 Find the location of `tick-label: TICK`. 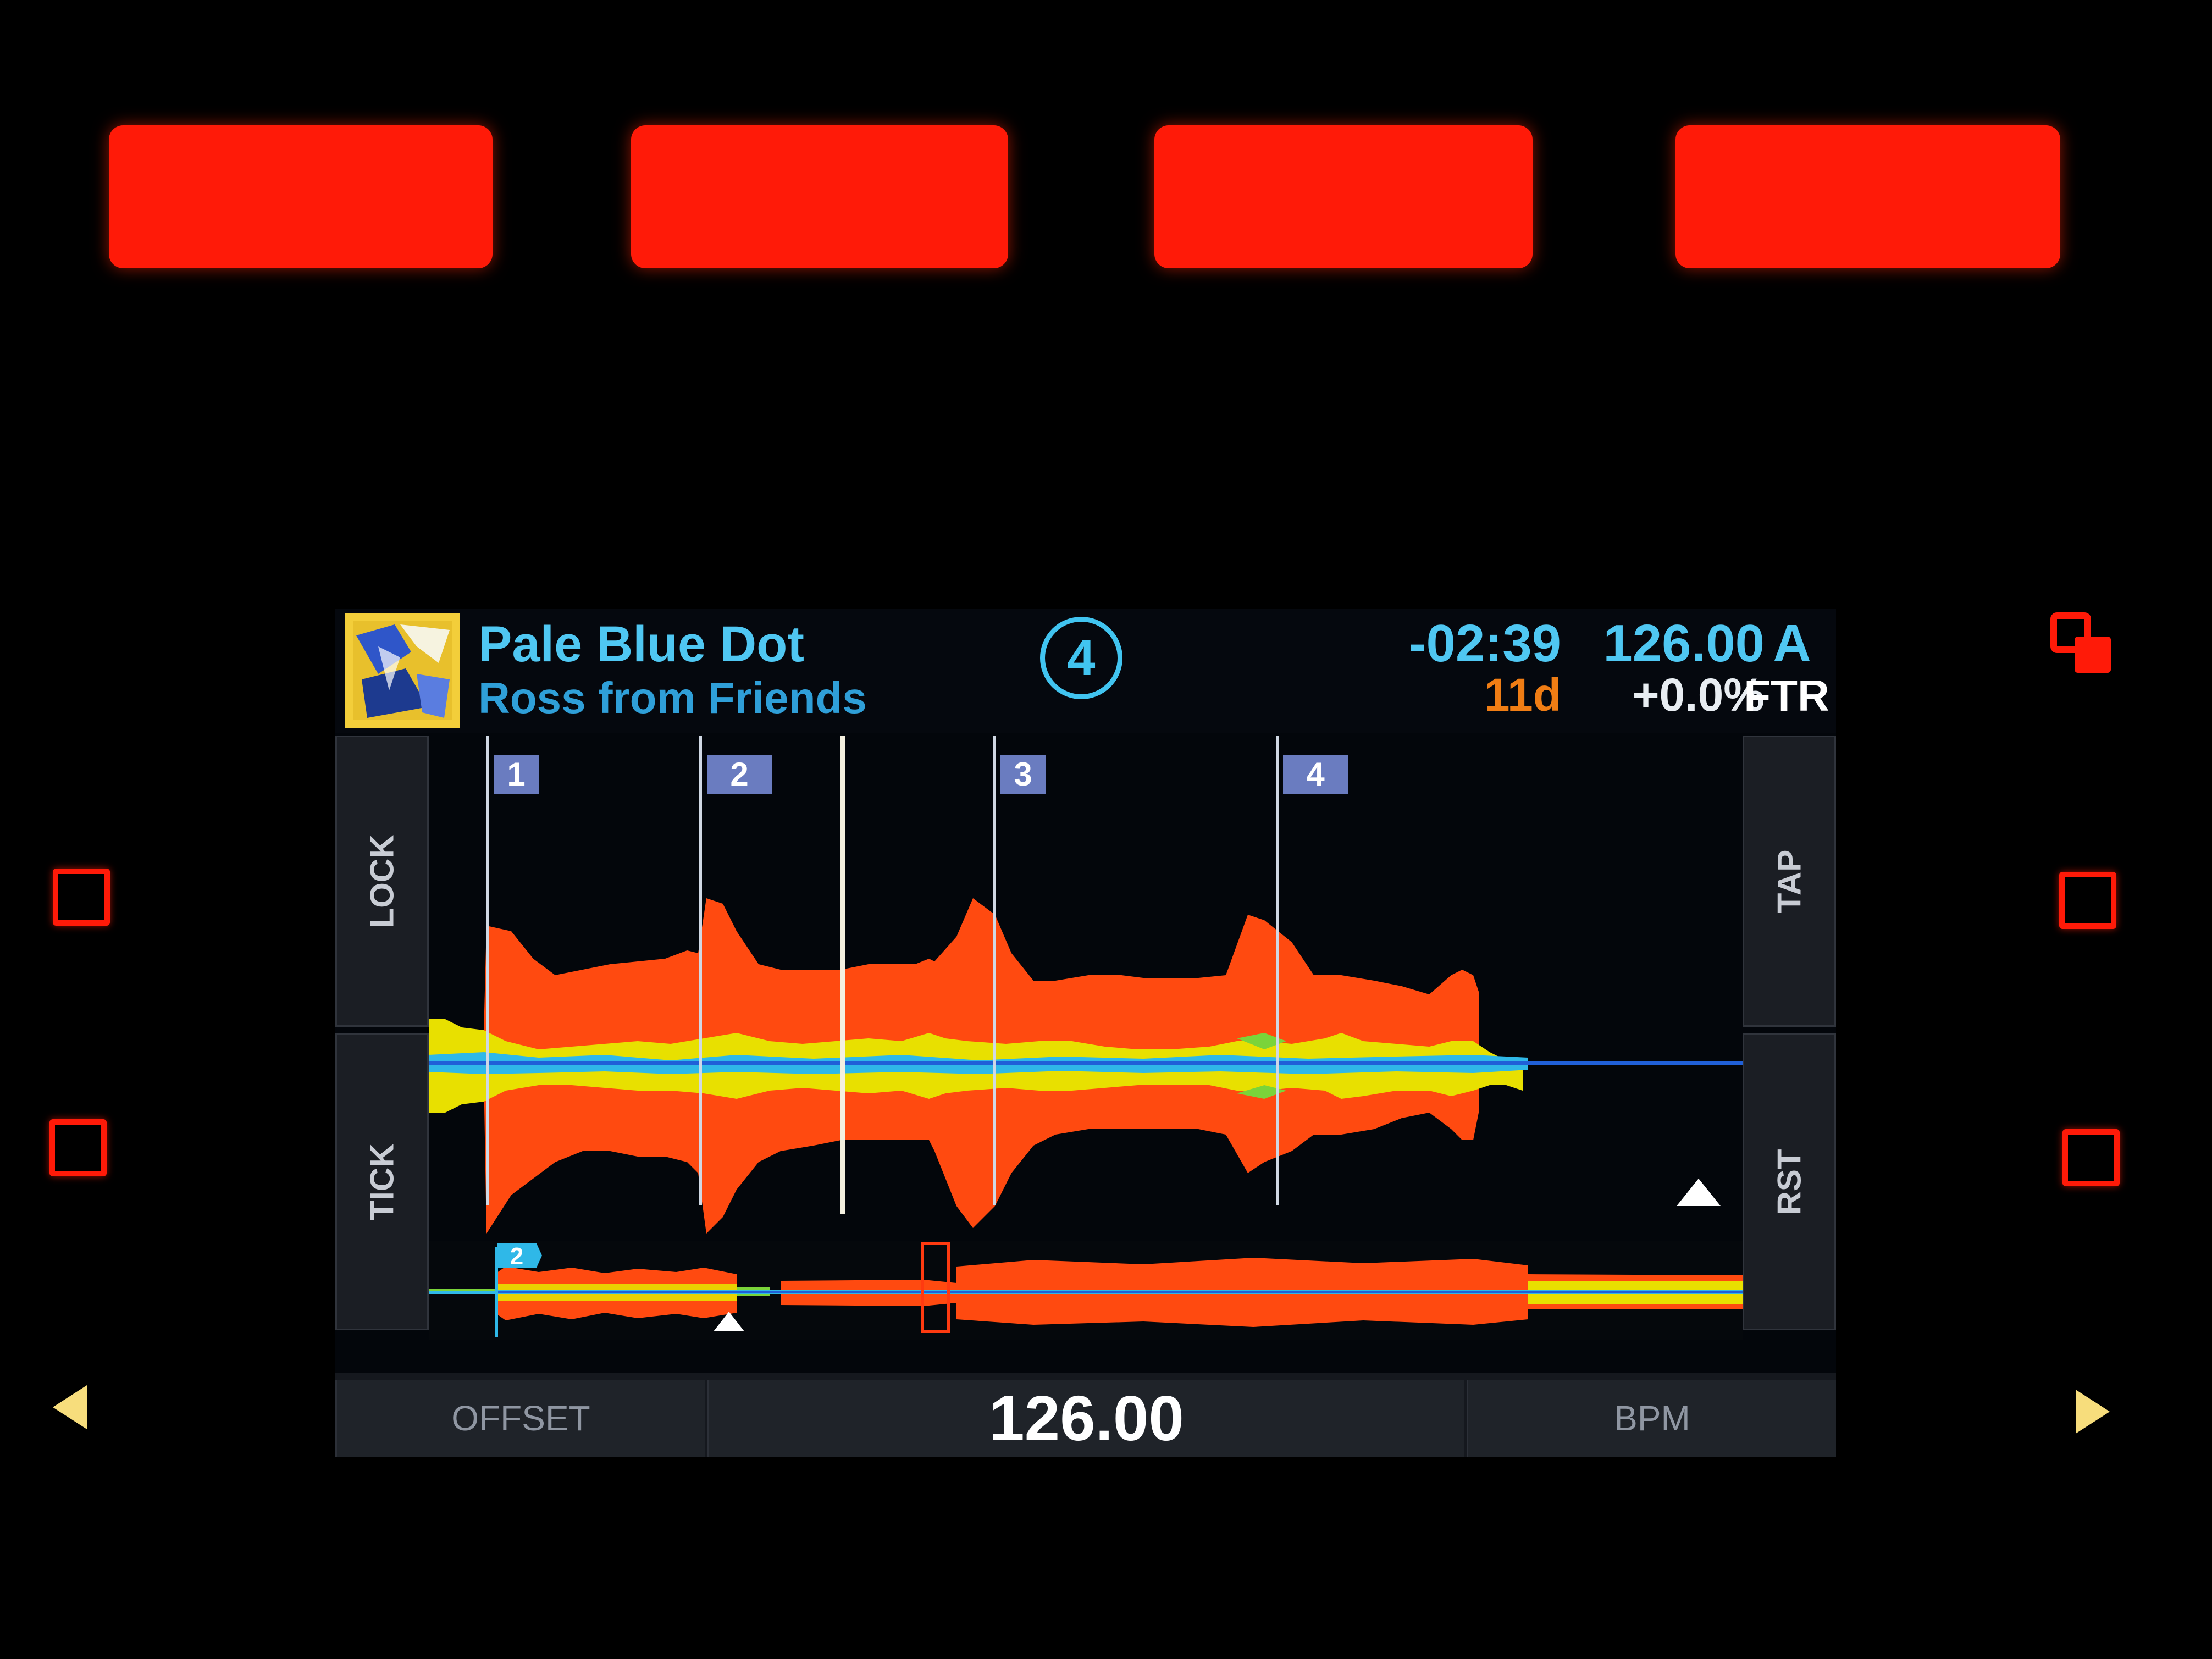

tick-label: TICK is located at coordinates (382, 1181).